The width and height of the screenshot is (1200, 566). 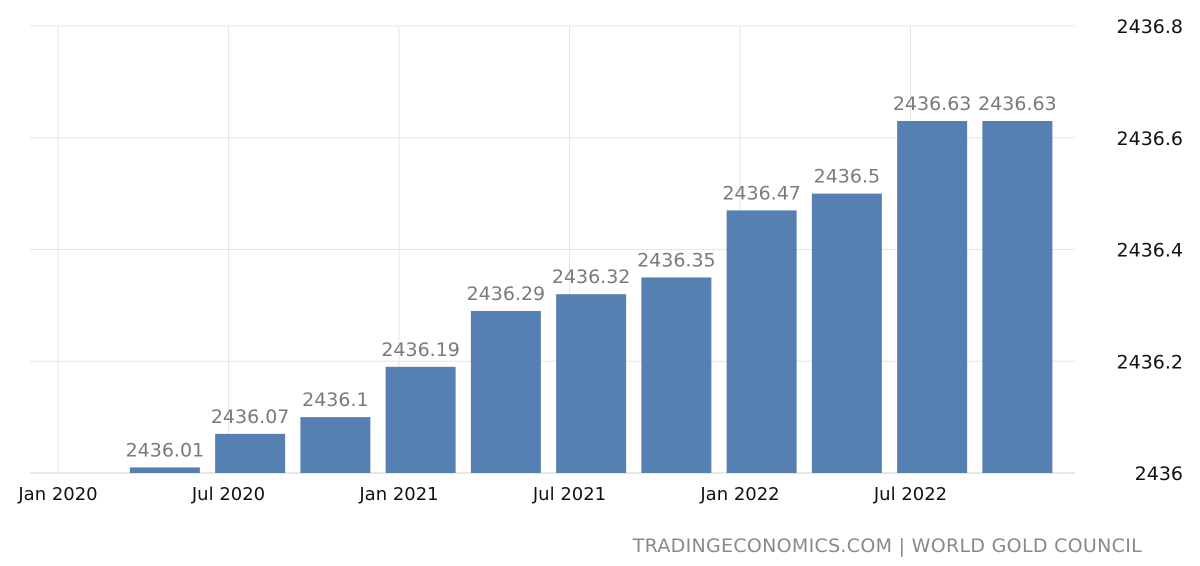 What do you see at coordinates (761, 193) in the screenshot?
I see `data-label: 2436.47` at bounding box center [761, 193].